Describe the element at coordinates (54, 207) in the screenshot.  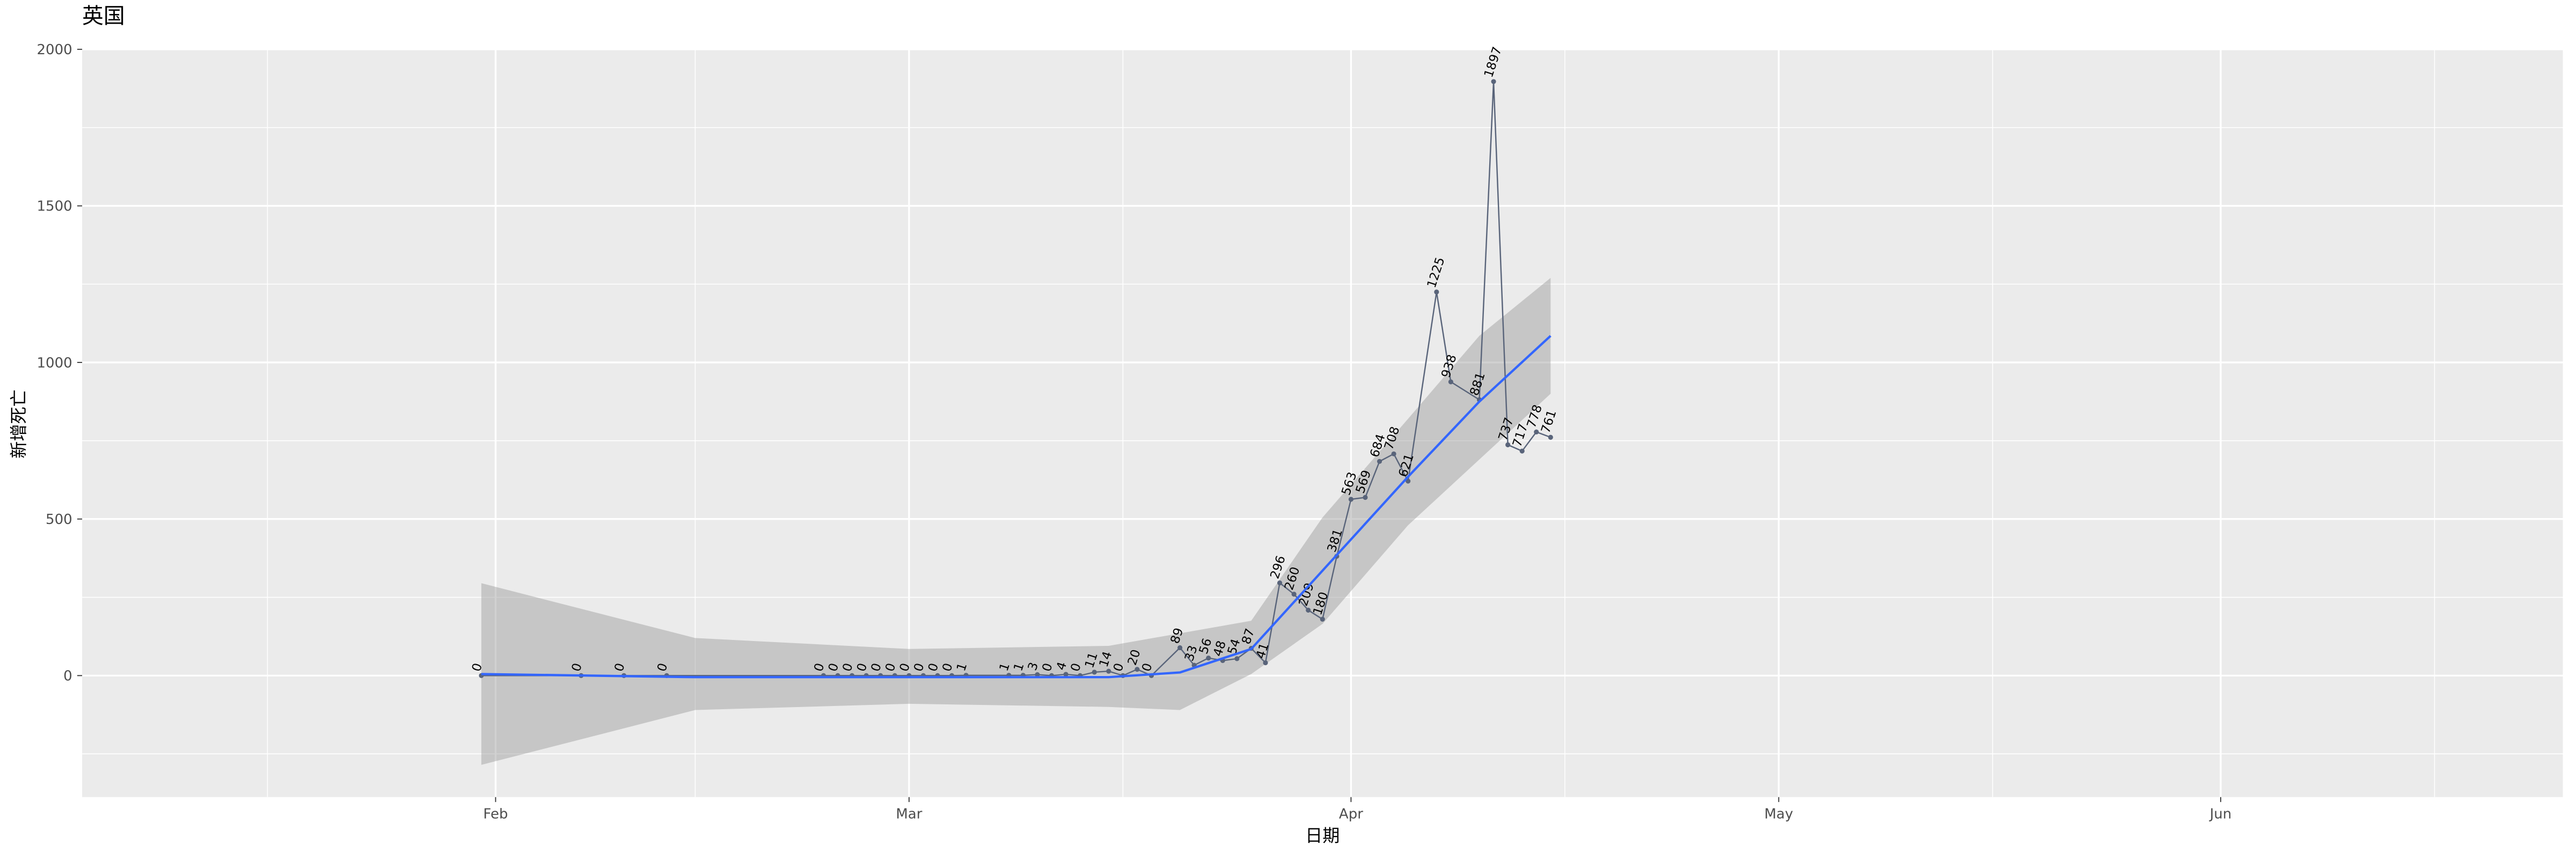
I see `y-tick-label: 1500` at that location.